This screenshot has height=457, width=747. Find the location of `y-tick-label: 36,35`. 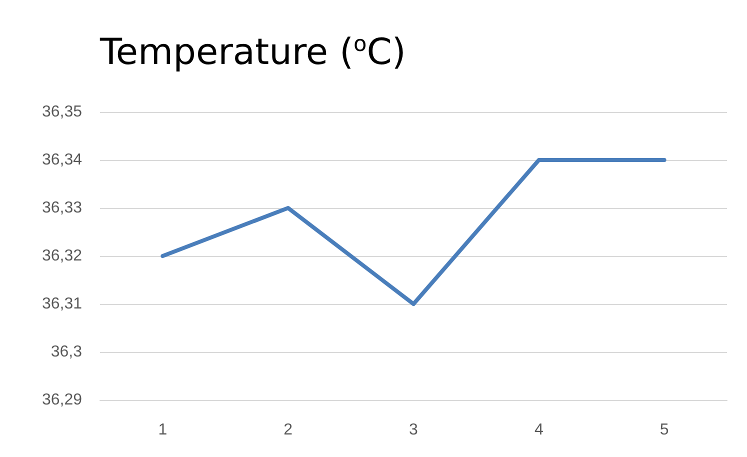

y-tick-label: 36,35 is located at coordinates (62, 112).